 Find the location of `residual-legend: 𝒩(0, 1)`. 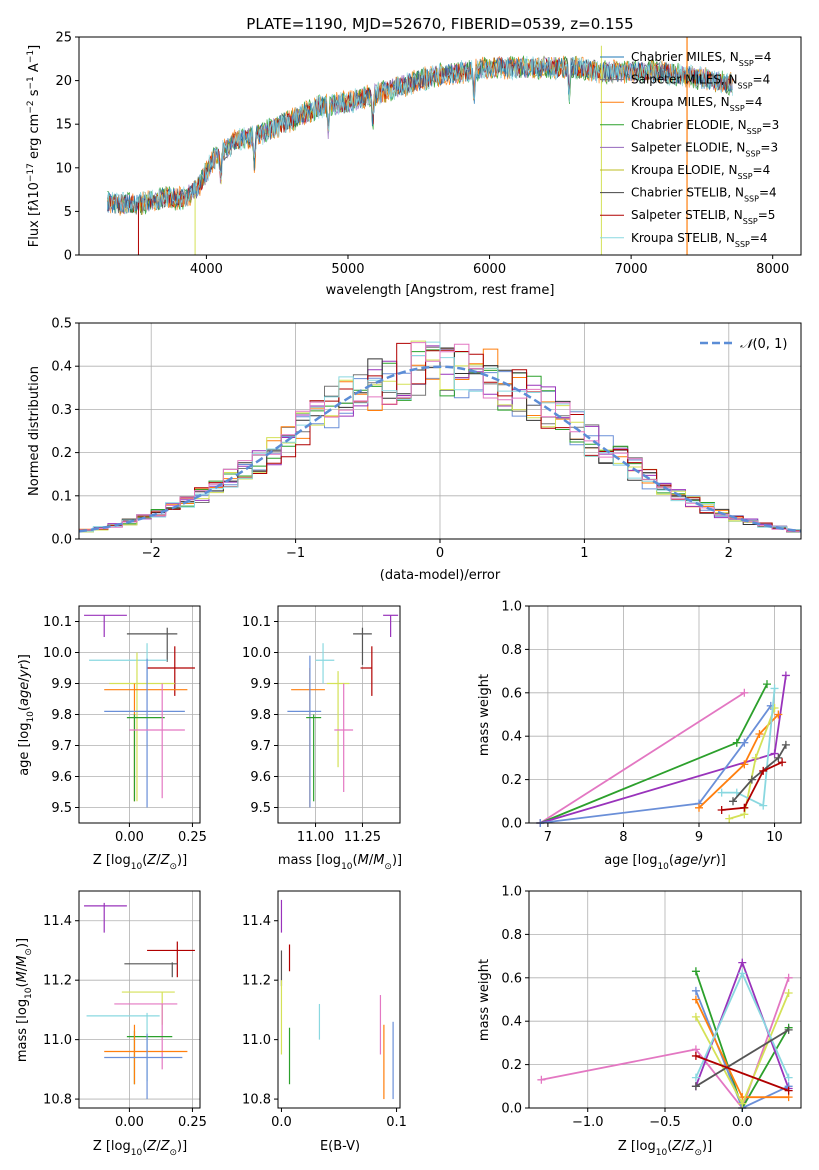

residual-legend: 𝒩(0, 1) is located at coordinates (743, 344).